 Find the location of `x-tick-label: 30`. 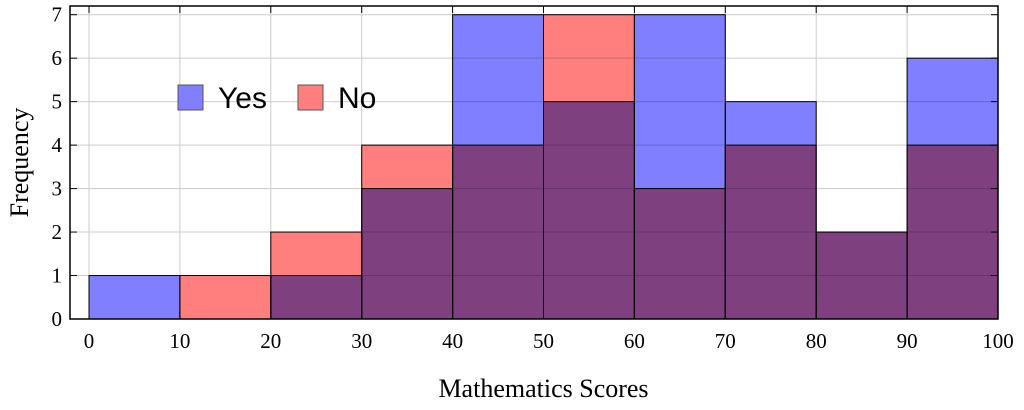

x-tick-label: 30 is located at coordinates (361, 341).